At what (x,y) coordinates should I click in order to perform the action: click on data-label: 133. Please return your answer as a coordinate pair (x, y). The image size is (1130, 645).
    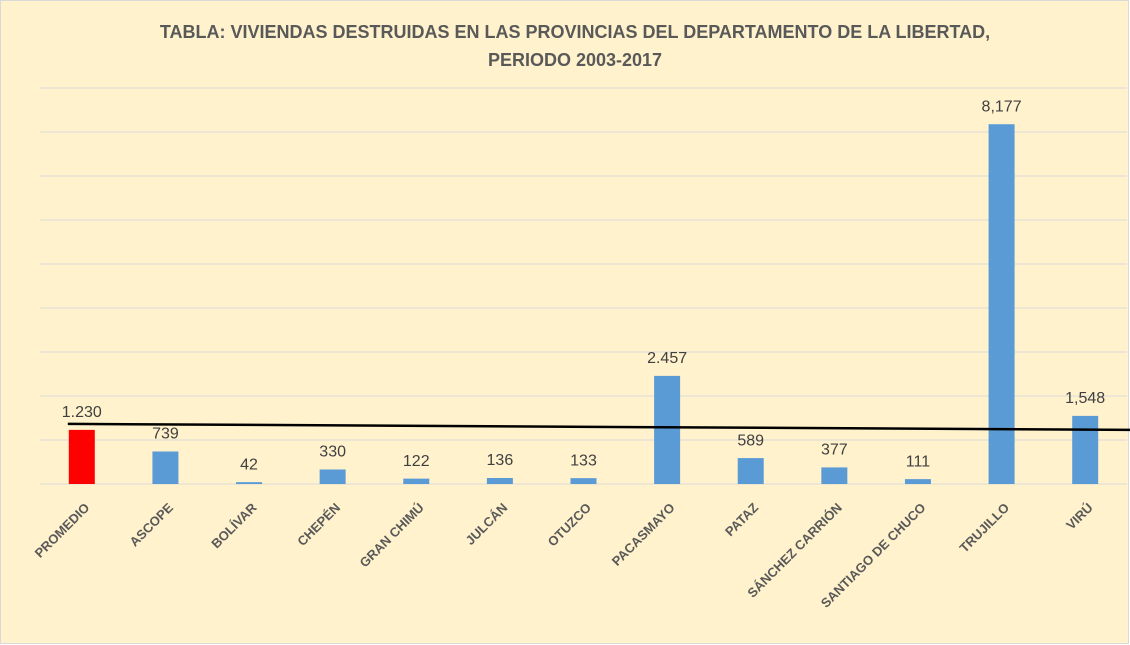
    Looking at the image, I should click on (583, 460).